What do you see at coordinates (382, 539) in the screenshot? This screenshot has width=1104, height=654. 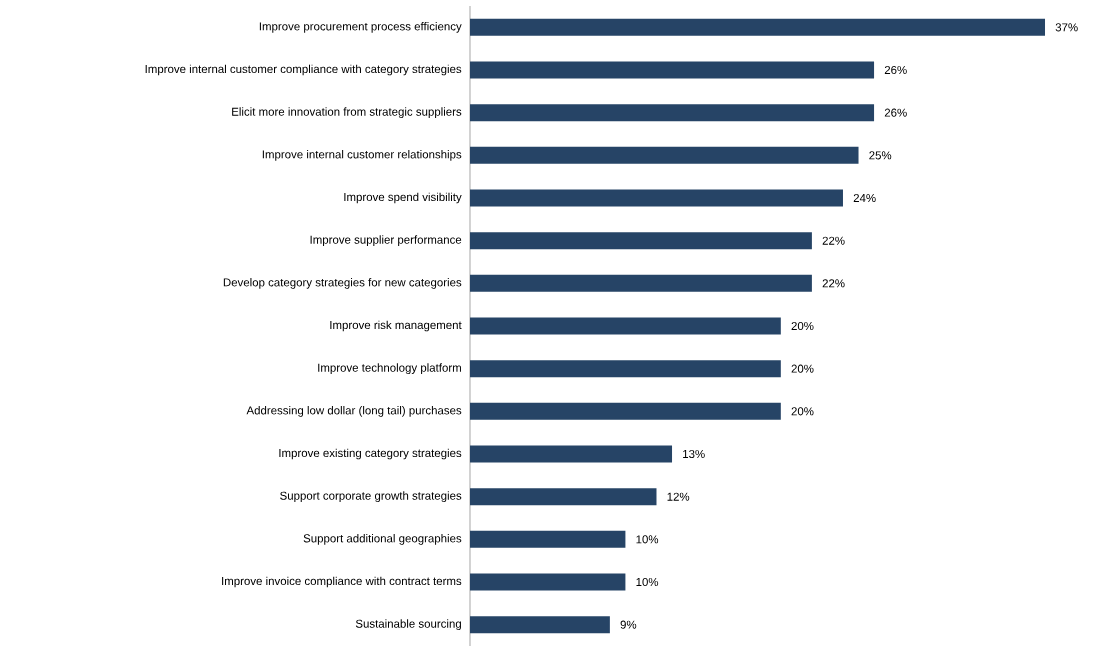 I see `y-tick-label: Support additional geographies` at bounding box center [382, 539].